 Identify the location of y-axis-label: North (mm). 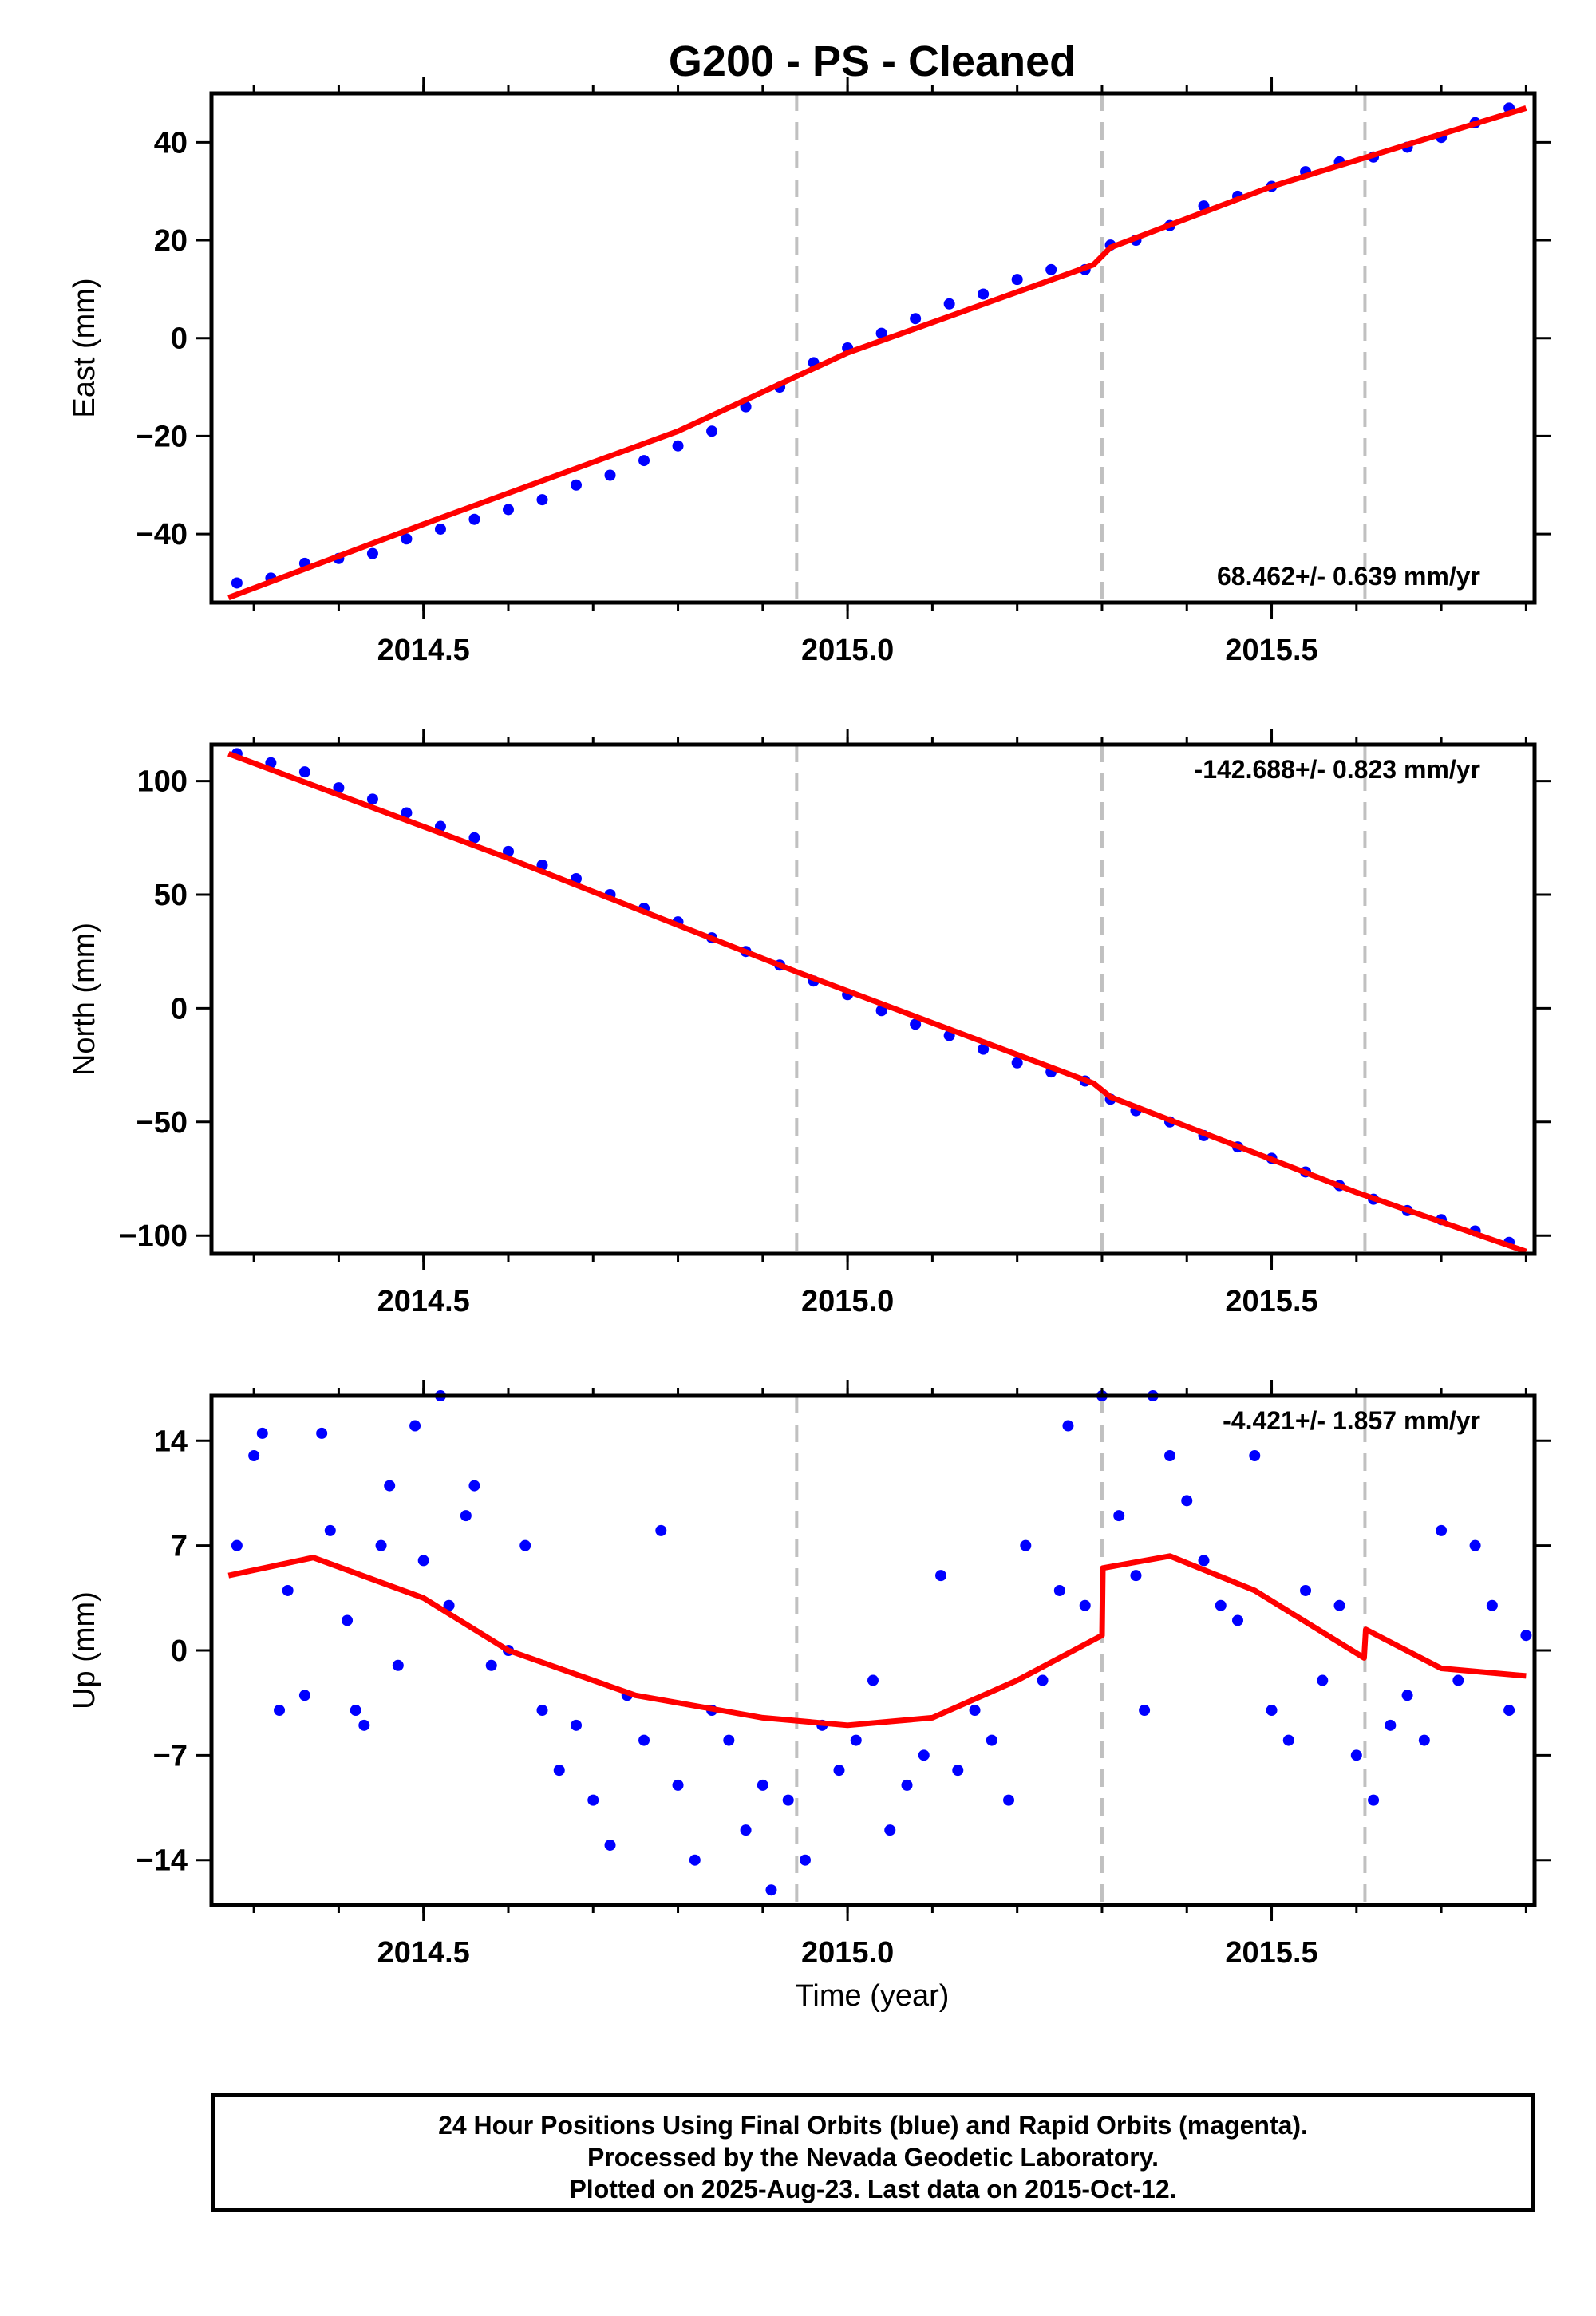
(84, 999).